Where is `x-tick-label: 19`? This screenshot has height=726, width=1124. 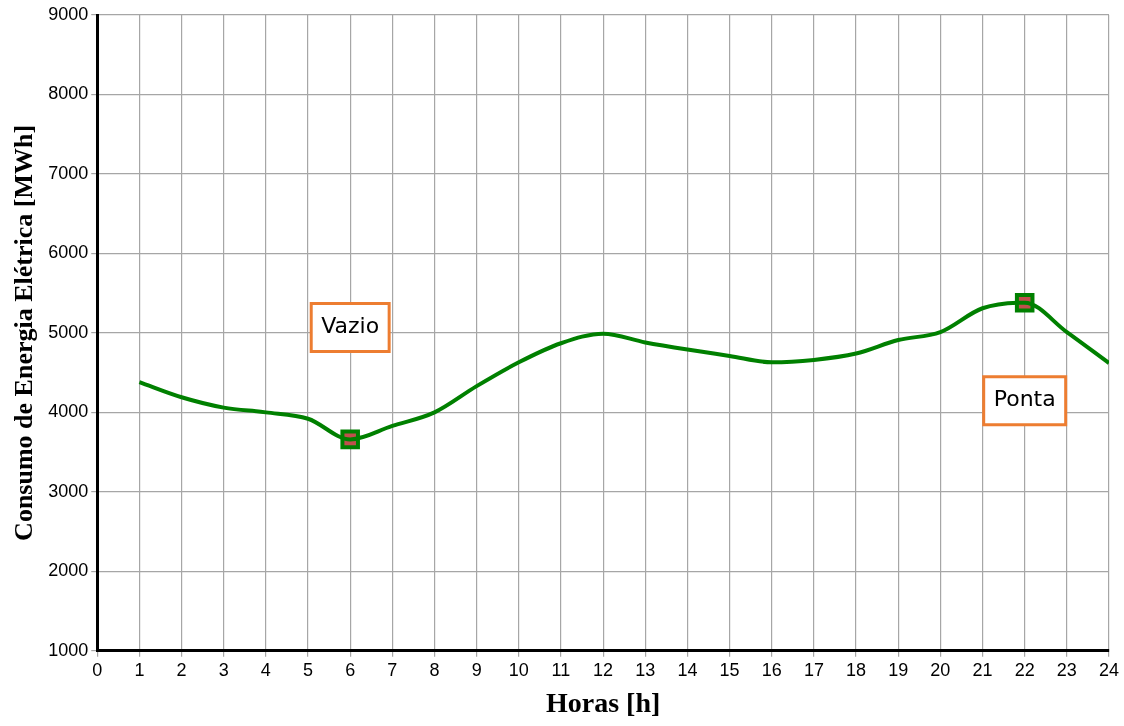
x-tick-label: 19 is located at coordinates (898, 669).